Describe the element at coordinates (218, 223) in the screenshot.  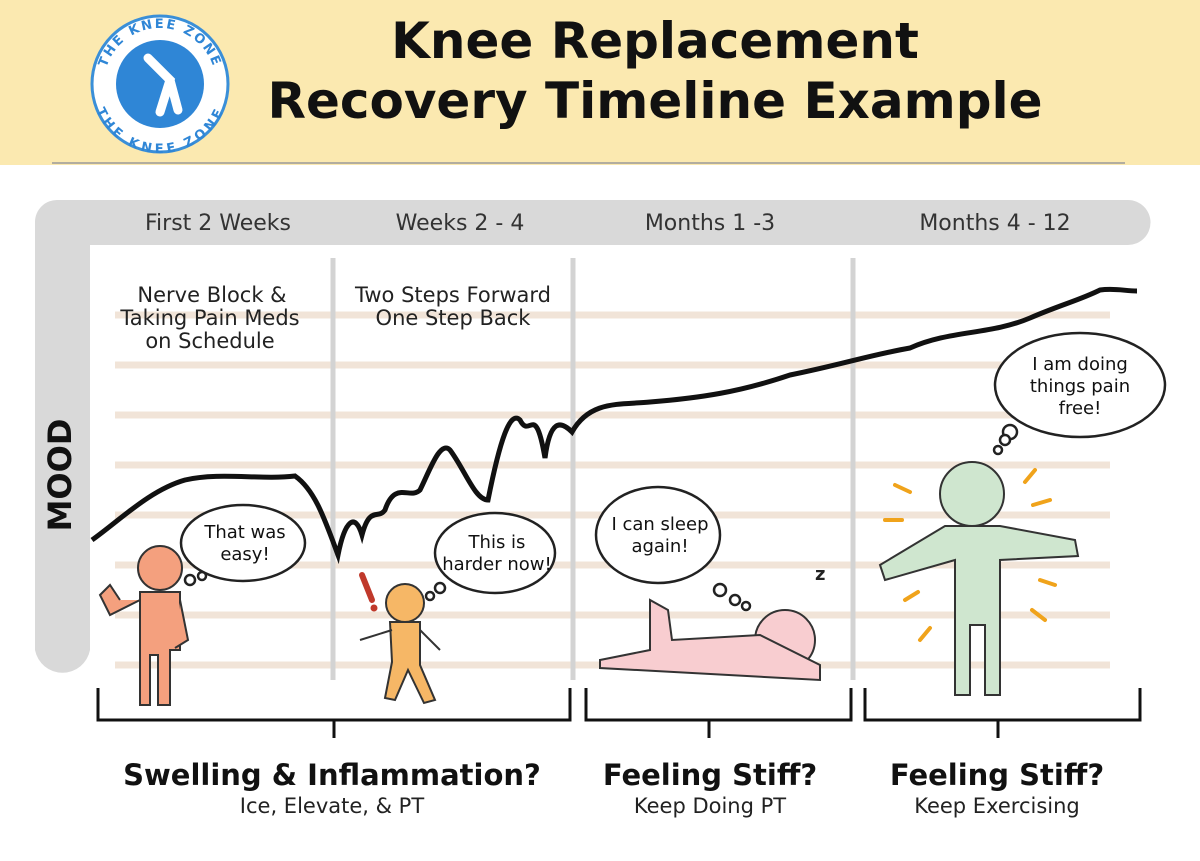
I see `period-label: First 2 Weeks` at that location.